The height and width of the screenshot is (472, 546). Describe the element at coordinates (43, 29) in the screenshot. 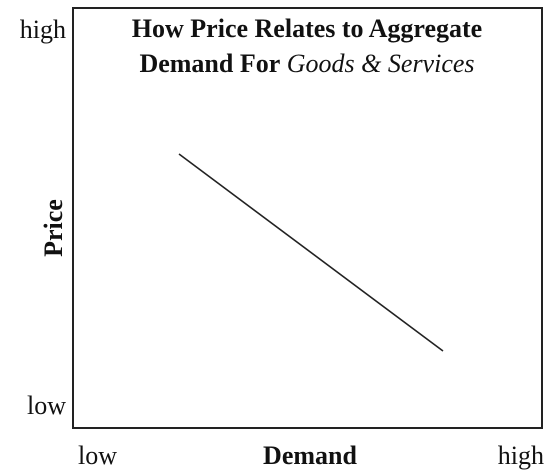

I see `y-high-label: high` at that location.